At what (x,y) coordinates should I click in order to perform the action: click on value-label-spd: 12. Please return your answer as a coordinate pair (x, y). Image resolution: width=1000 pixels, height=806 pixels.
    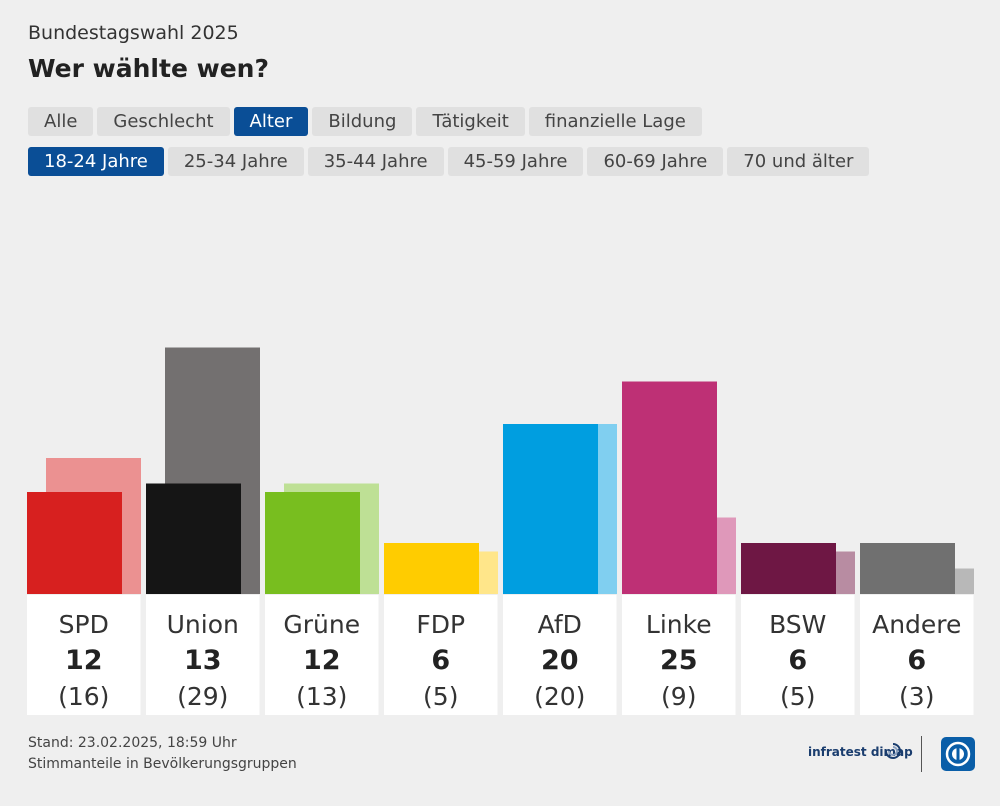
    Looking at the image, I should click on (84, 660).